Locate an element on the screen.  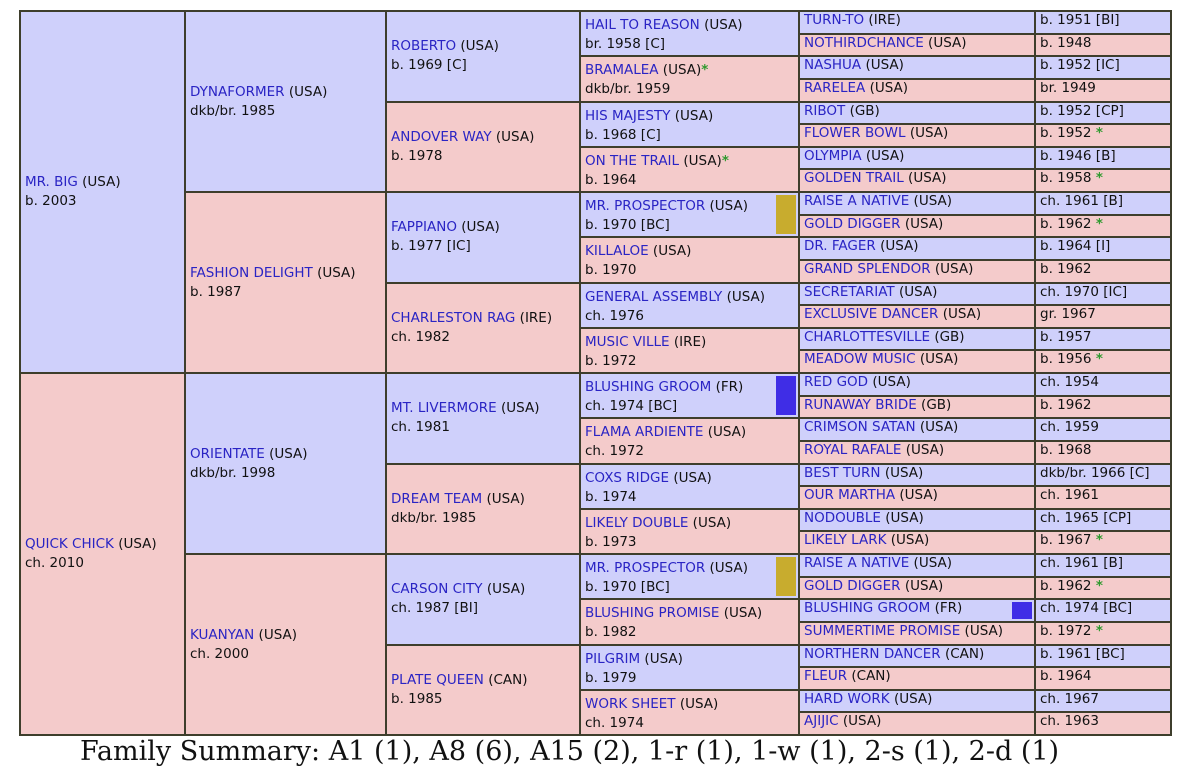
gen5-name-cell: FLEUR (CAN) is located at coordinates (917, 678).